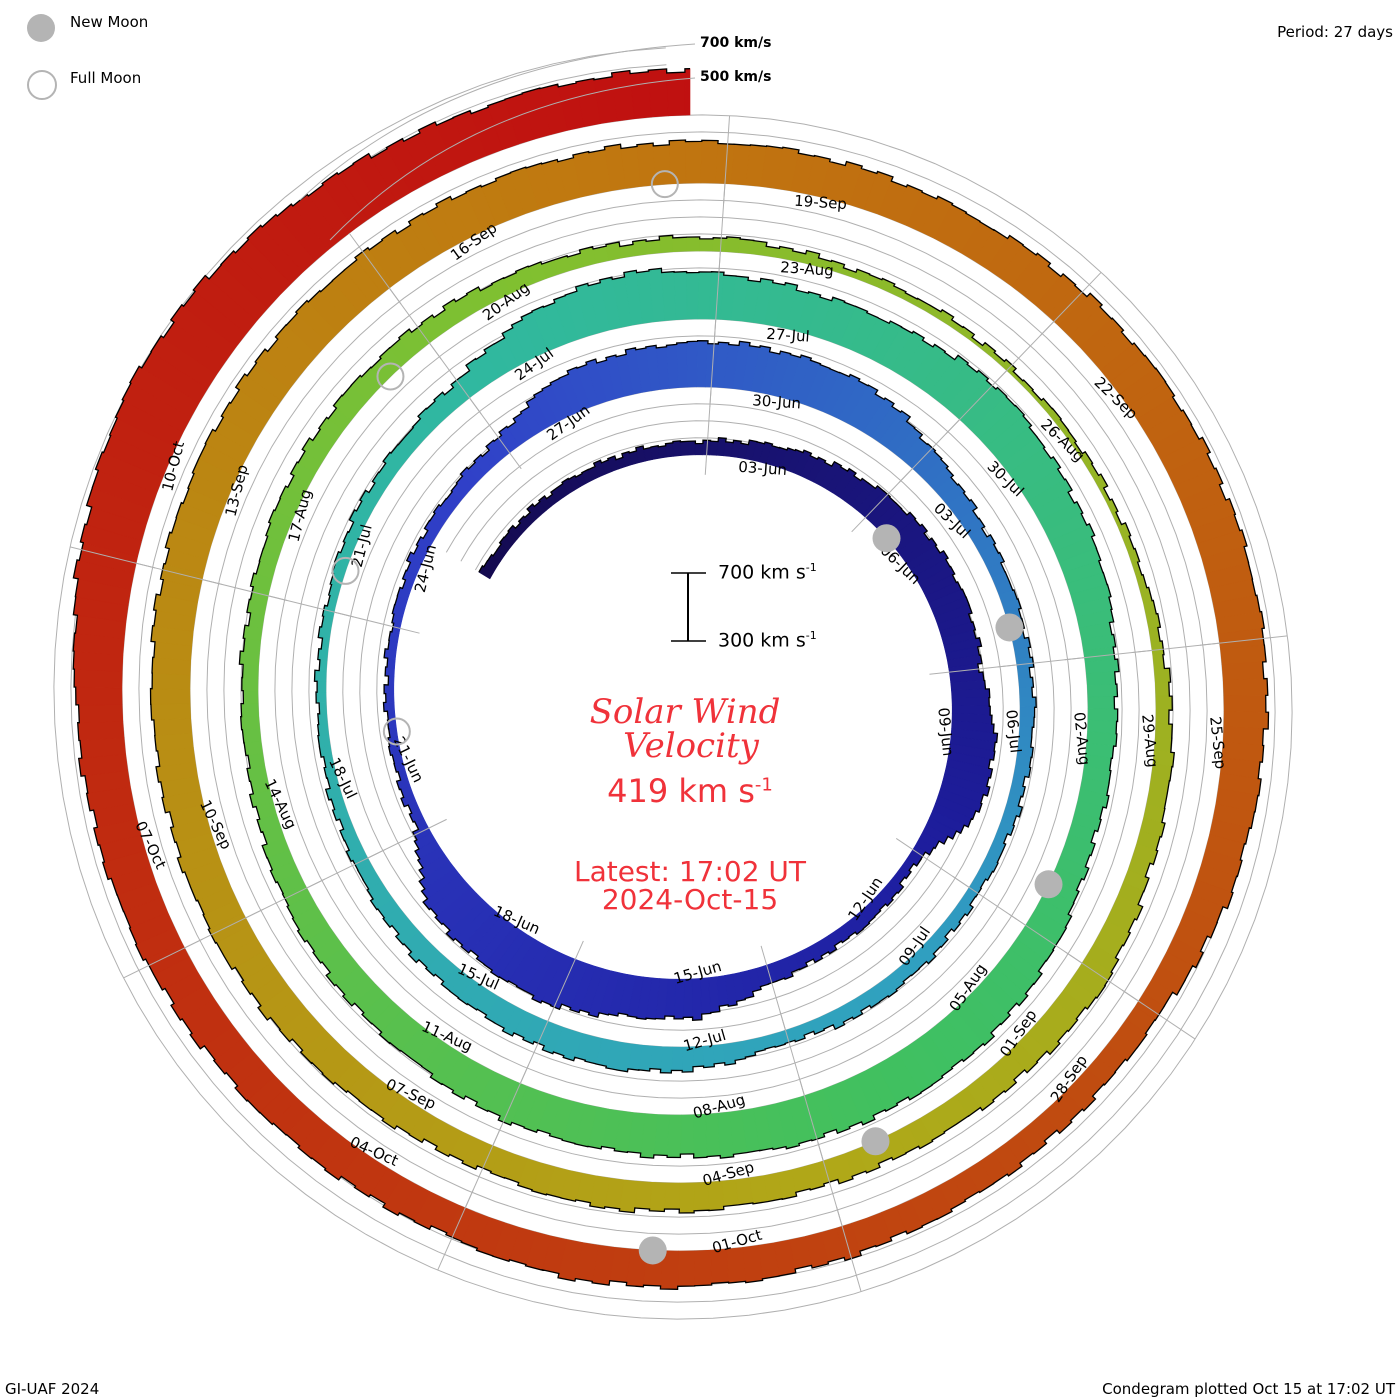  I want to click on scale-bottom-exp: -1, so click(811, 635).